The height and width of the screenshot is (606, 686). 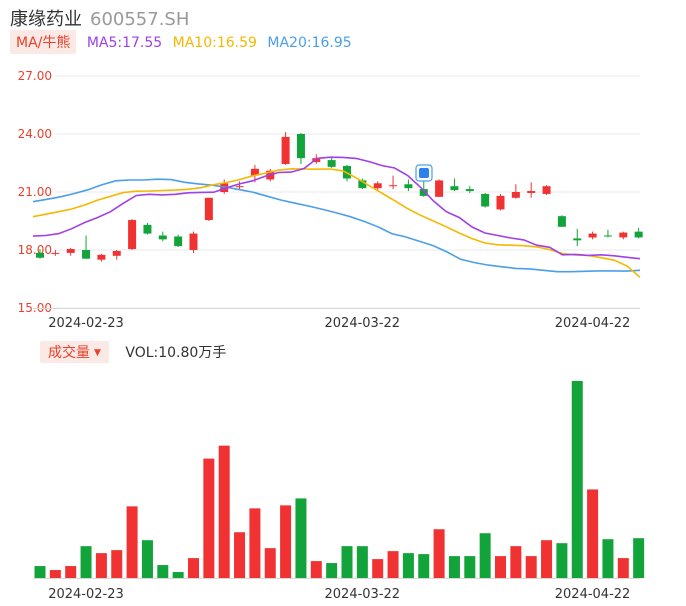 I want to click on volume-value: VOL:10.80万手, so click(x=176, y=353).